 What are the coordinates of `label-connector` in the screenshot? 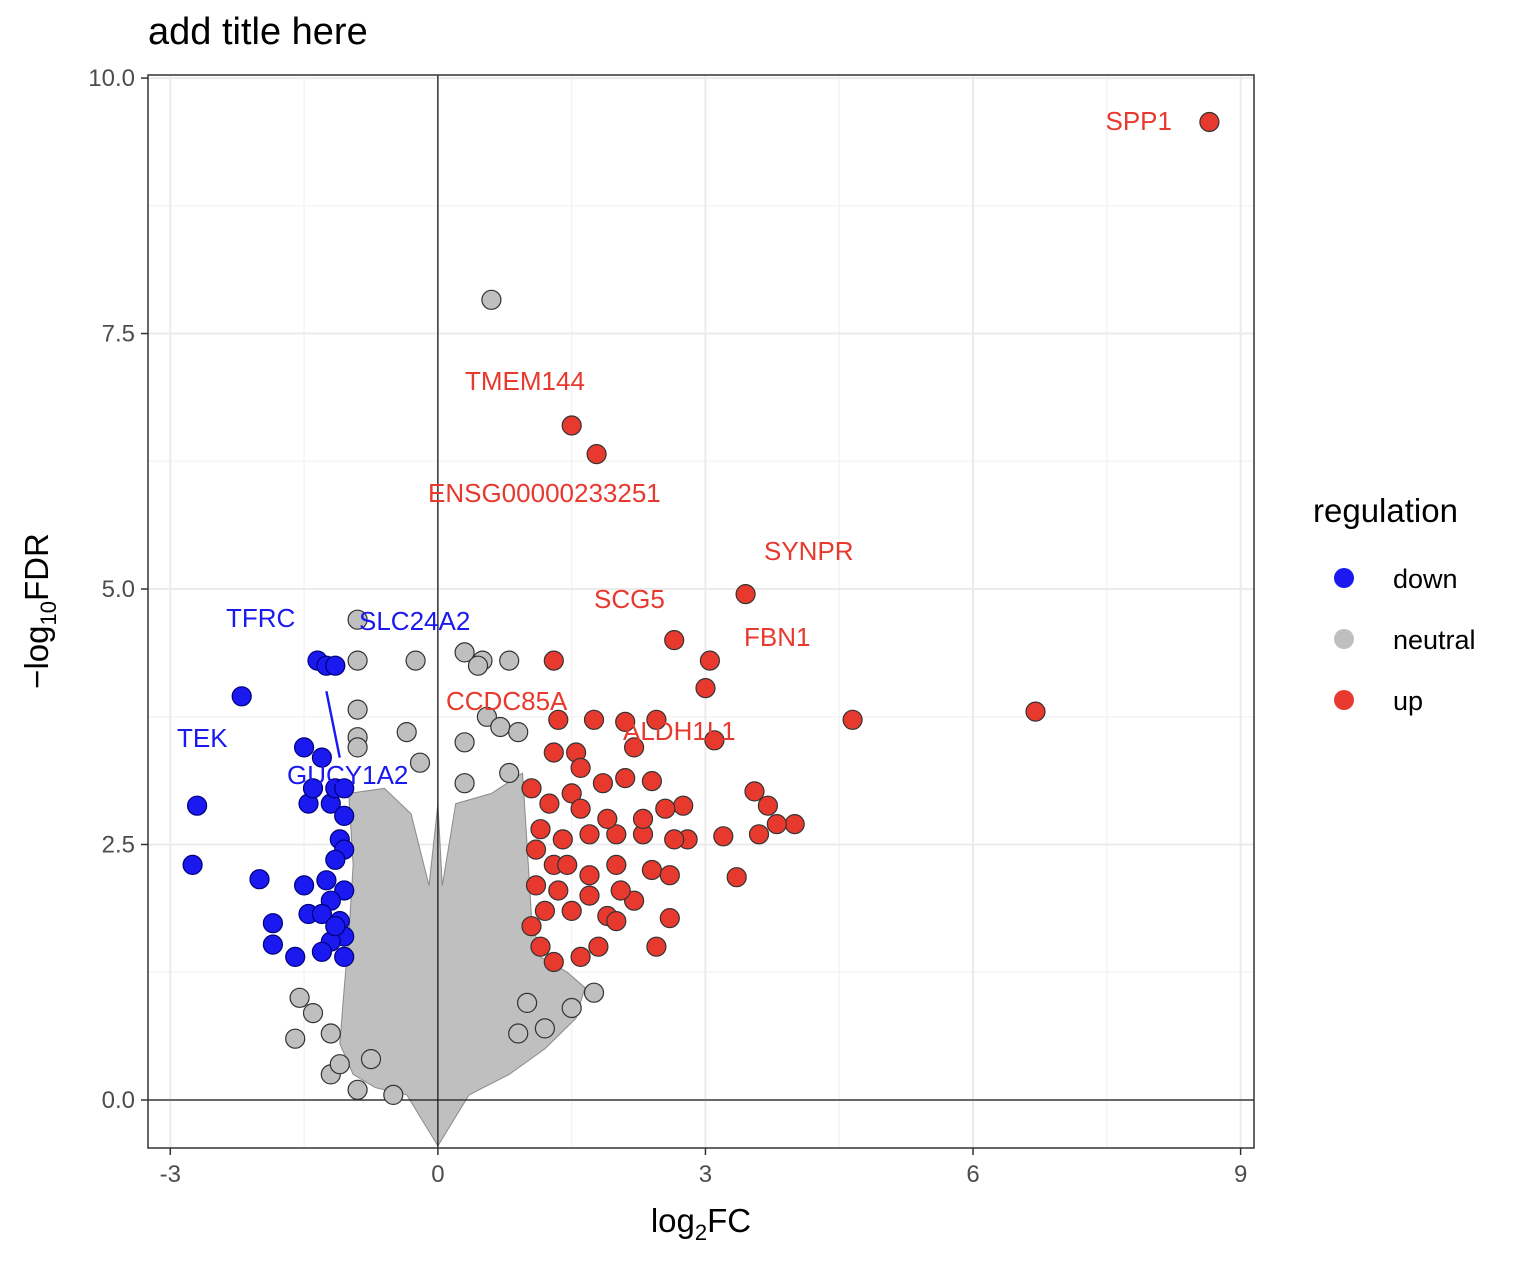 It's located at (333, 724).